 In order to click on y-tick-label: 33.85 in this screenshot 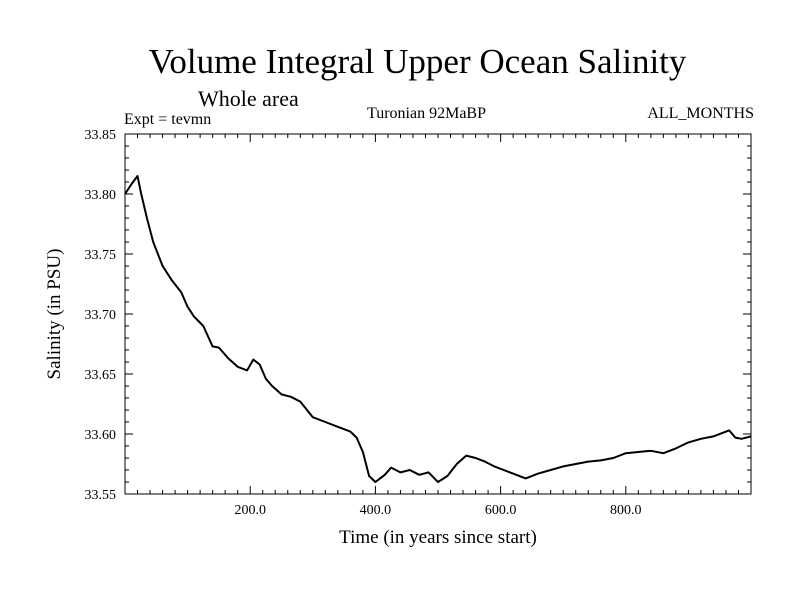, I will do `click(101, 135)`.